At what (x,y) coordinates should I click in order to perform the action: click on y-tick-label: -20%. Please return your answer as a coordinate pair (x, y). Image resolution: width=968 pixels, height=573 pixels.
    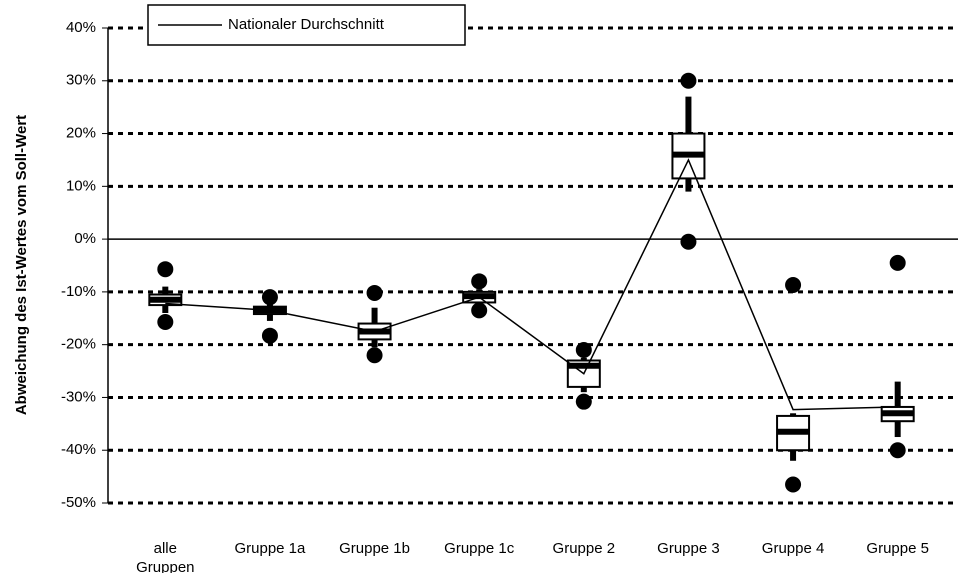
    Looking at the image, I should click on (78, 344).